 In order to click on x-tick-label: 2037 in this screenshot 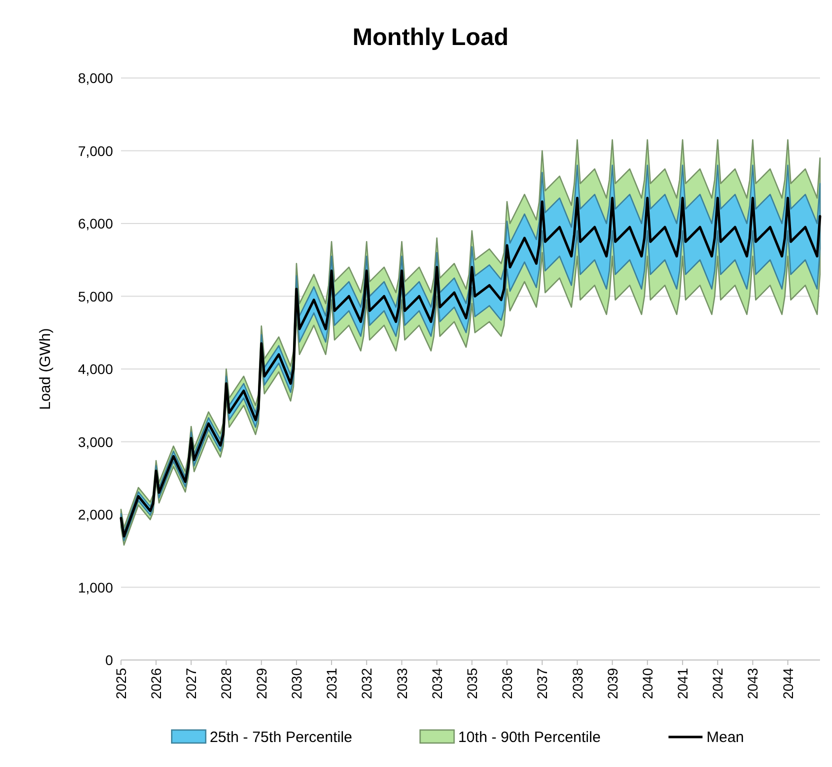, I will do `click(542, 684)`.